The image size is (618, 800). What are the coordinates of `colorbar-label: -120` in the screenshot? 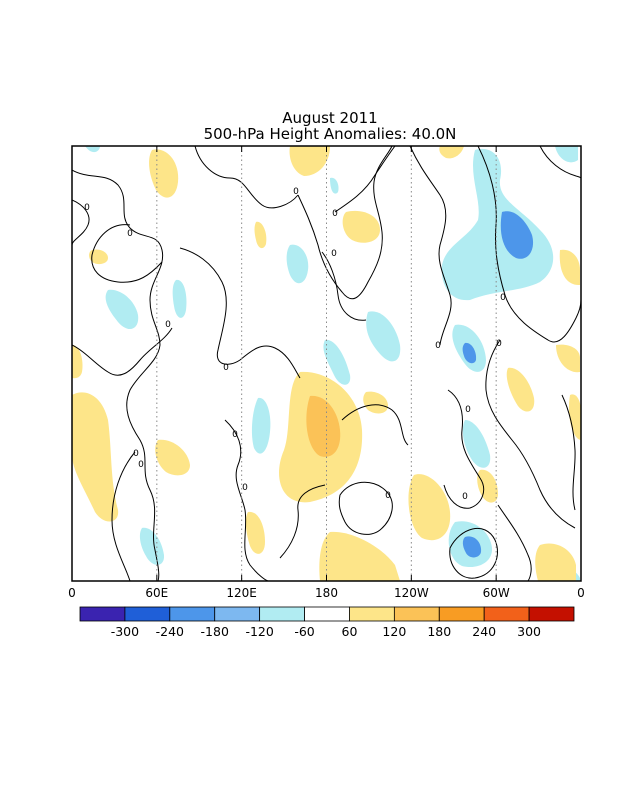 It's located at (259, 631).